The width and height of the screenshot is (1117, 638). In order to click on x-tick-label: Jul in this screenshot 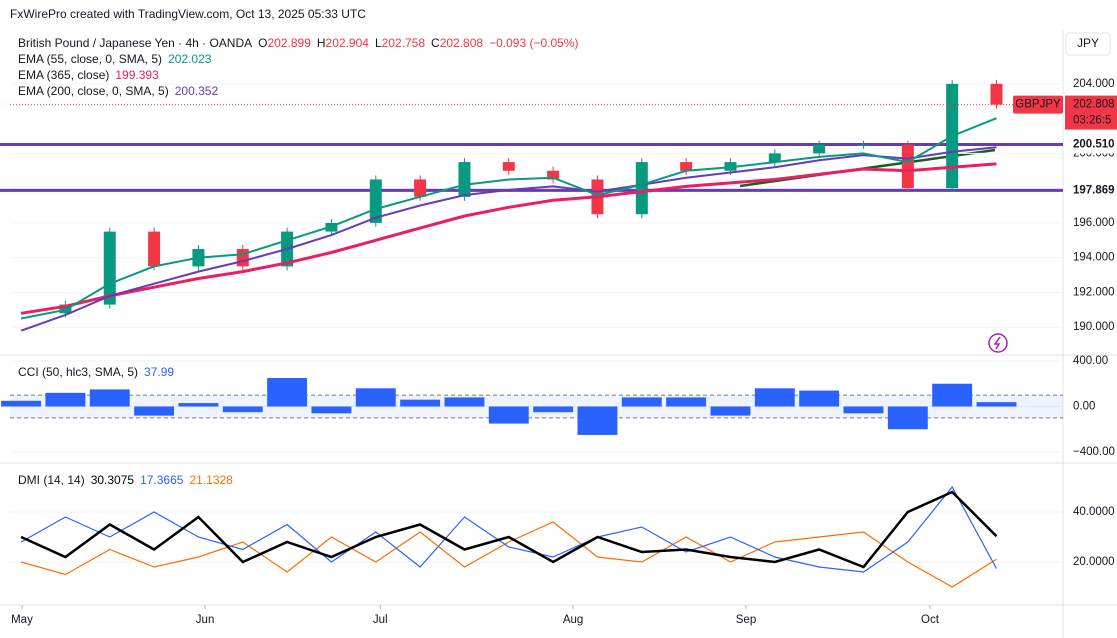, I will do `click(380, 620)`.